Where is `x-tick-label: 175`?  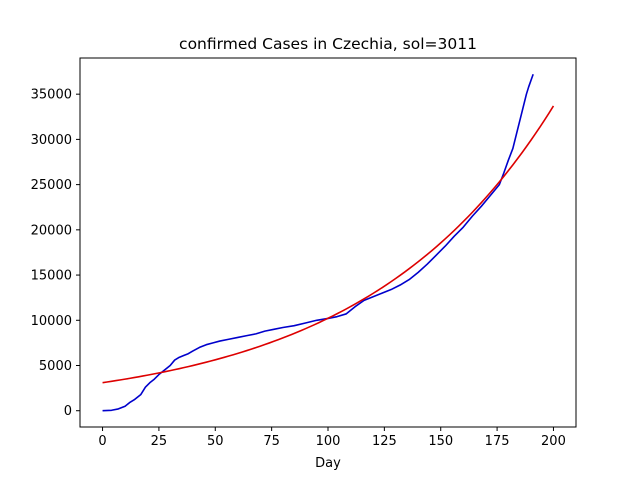 x-tick-label: 175 is located at coordinates (497, 441).